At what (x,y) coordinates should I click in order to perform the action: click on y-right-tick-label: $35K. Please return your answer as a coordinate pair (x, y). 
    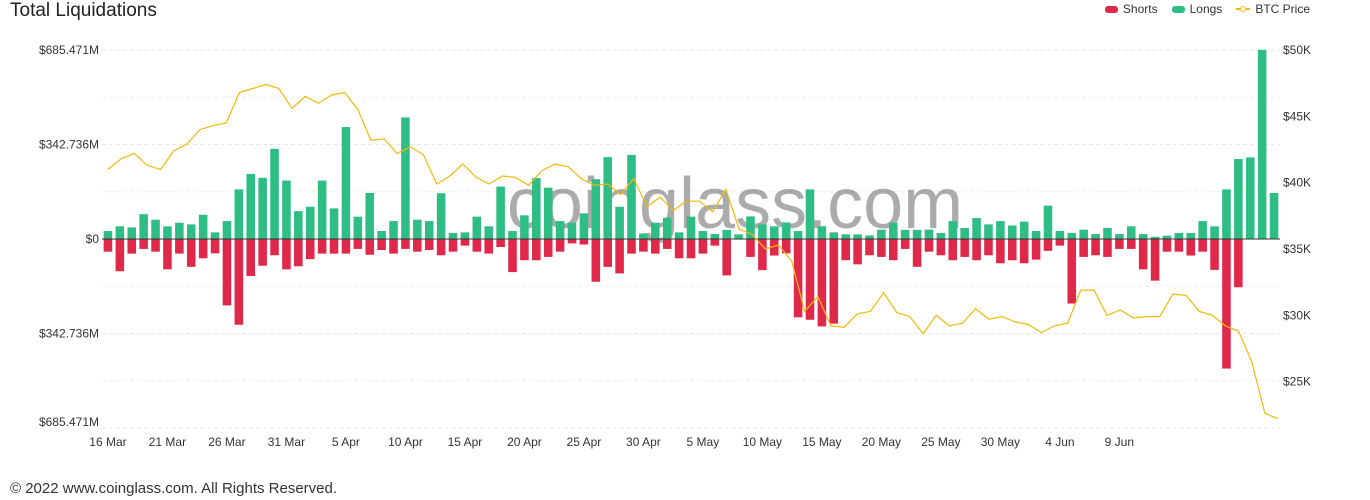
    Looking at the image, I should click on (1297, 249).